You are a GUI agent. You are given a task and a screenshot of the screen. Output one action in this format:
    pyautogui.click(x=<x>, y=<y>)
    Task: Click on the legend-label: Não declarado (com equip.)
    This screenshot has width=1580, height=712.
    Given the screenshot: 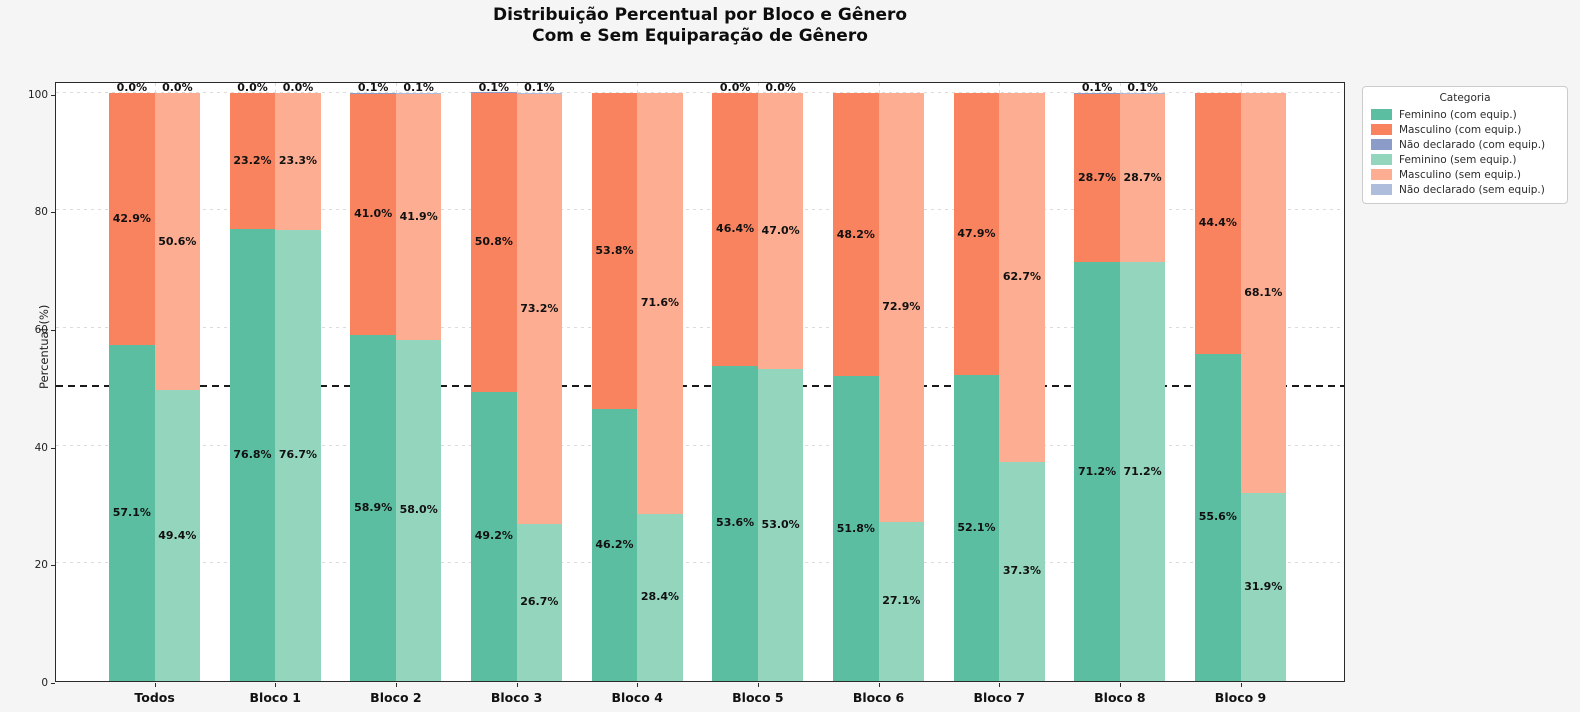 What is the action you would take?
    pyautogui.click(x=1472, y=144)
    